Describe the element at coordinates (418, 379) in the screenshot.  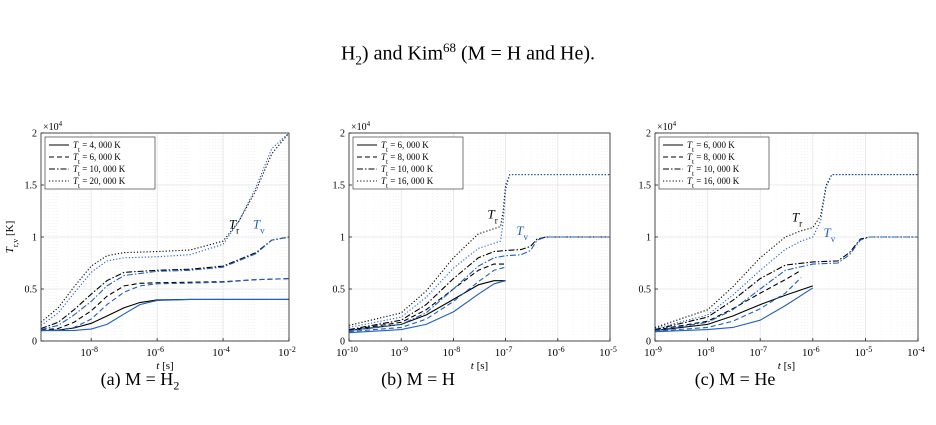
I see `caption-b-text: (b) M = H` at that location.